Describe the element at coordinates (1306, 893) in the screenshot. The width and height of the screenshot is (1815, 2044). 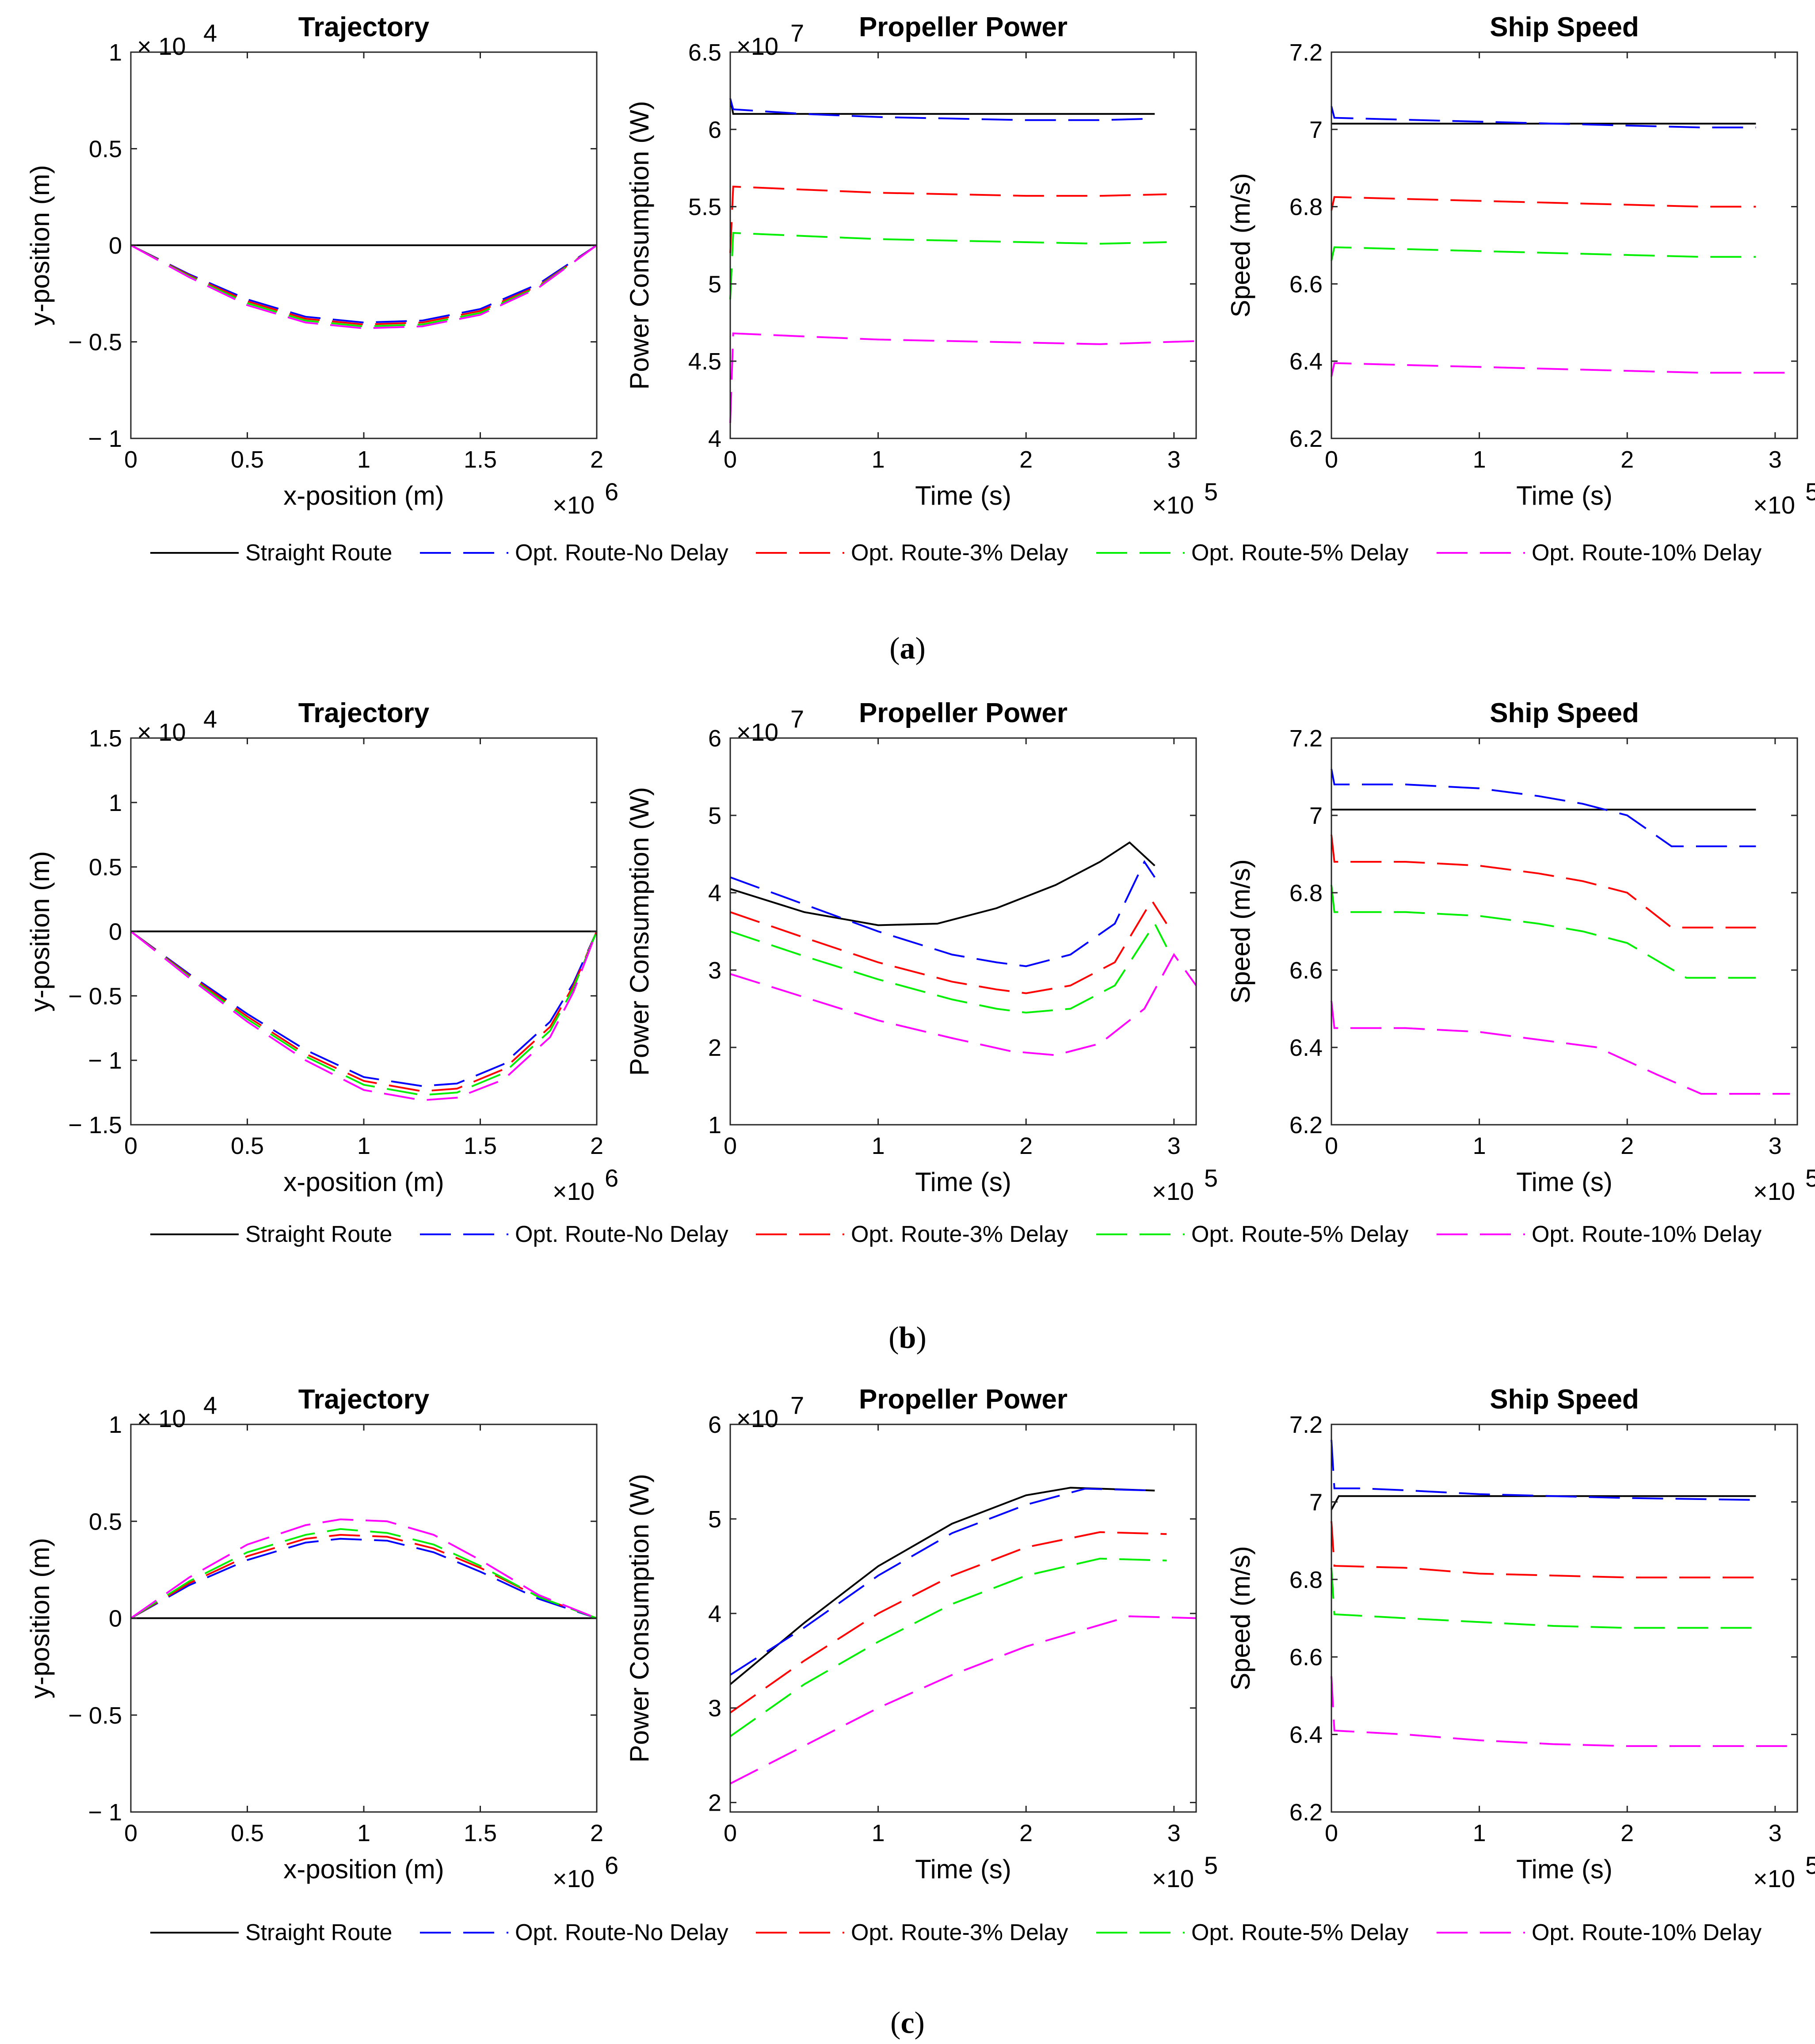
I see `y-tick-label: 6.8` at that location.